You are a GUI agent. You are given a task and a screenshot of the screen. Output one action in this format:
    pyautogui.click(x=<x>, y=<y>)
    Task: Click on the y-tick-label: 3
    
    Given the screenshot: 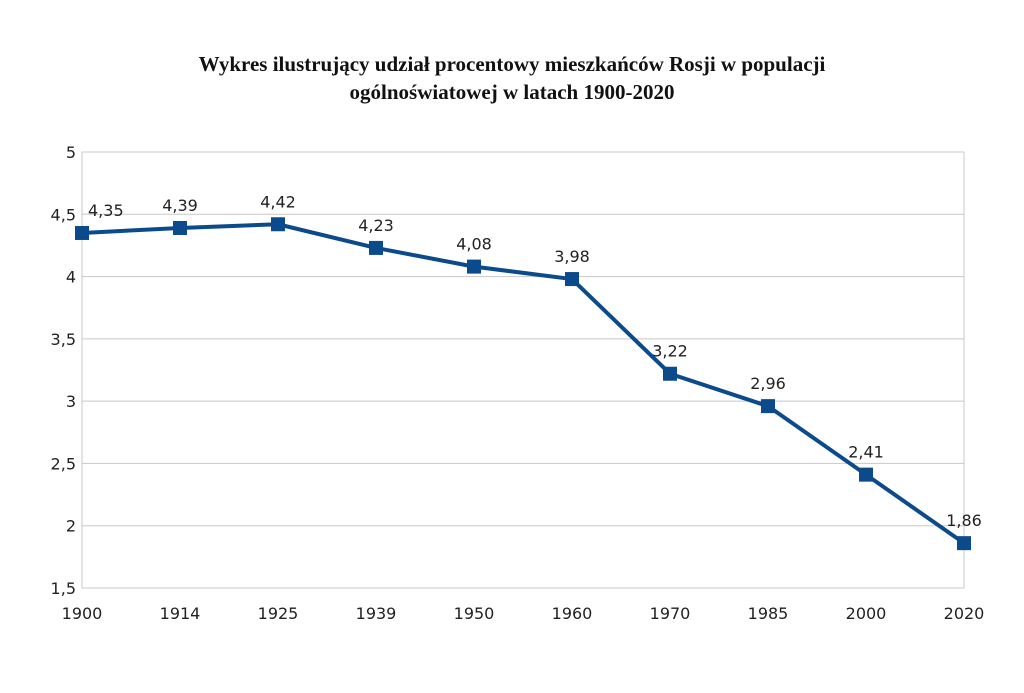 What is the action you would take?
    pyautogui.click(x=71, y=401)
    